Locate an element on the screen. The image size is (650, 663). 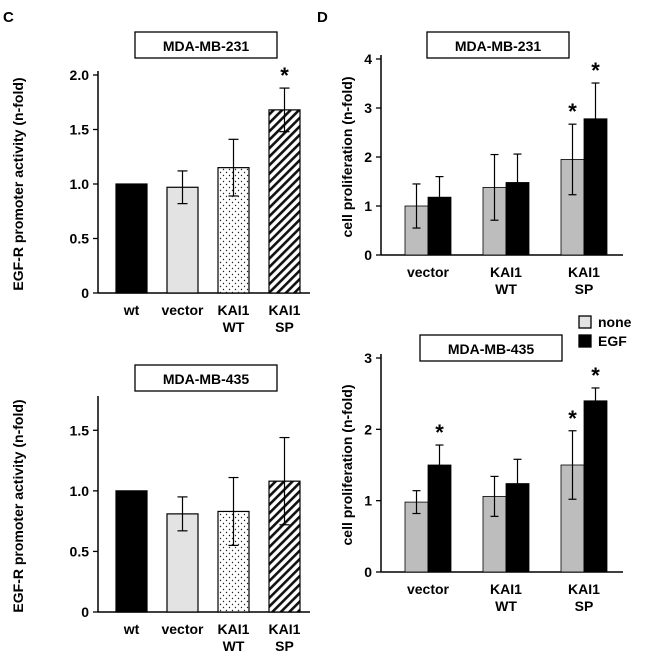
legend-label-none: none is located at coordinates (615, 322).